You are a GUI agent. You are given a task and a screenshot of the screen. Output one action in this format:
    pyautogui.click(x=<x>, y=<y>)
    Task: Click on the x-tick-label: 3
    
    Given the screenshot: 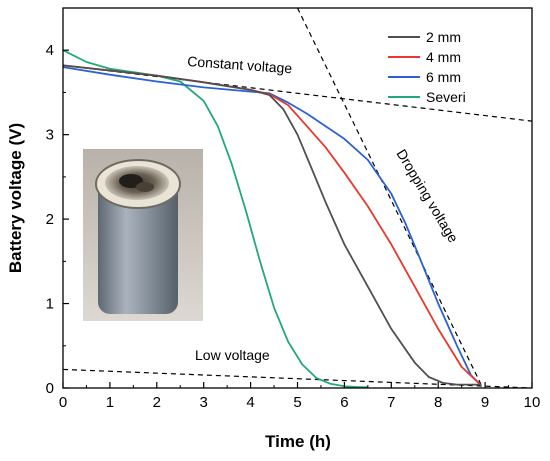 What is the action you would take?
    pyautogui.click(x=204, y=402)
    